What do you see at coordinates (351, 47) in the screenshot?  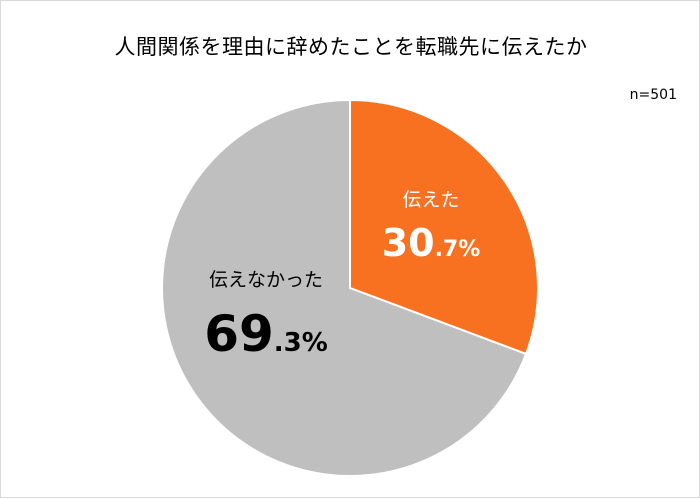 I see `chart-title: 人間関係を理由に辞めたことを転職先に伝えたか` at bounding box center [351, 47].